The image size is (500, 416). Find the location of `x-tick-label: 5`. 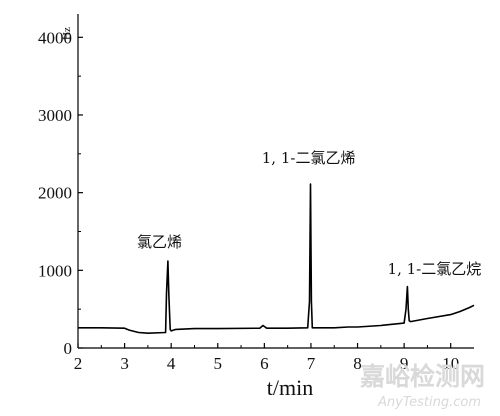

x-tick-label: 5 is located at coordinates (218, 363).